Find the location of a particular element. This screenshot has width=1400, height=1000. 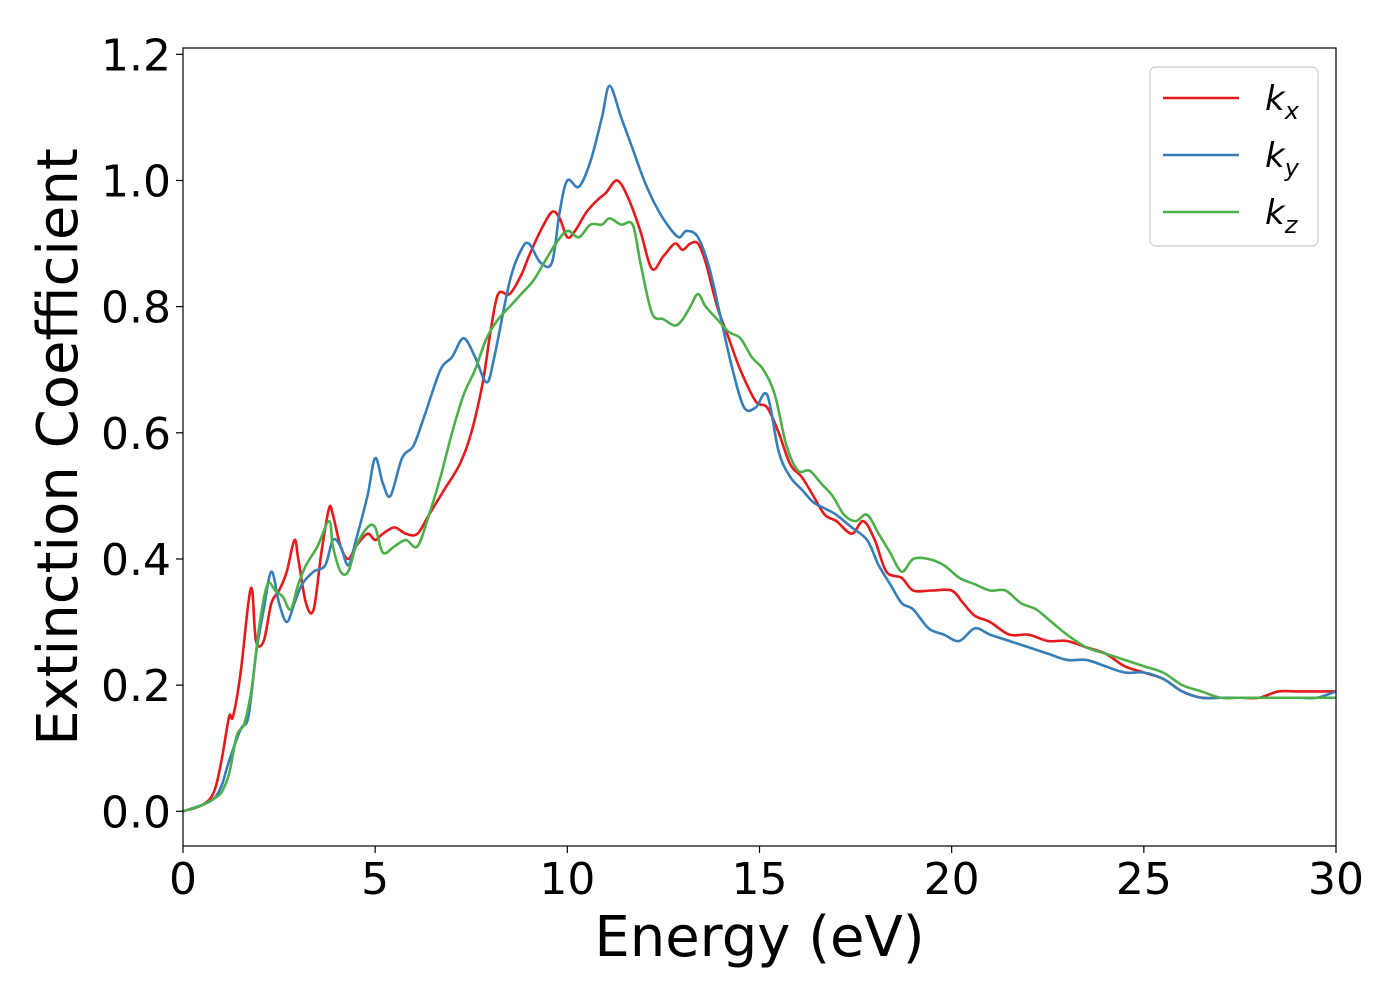

y-axis: 0.0 0.2 0.4 0.6 0.8 1.0 1.2 is located at coordinates (142, 434).